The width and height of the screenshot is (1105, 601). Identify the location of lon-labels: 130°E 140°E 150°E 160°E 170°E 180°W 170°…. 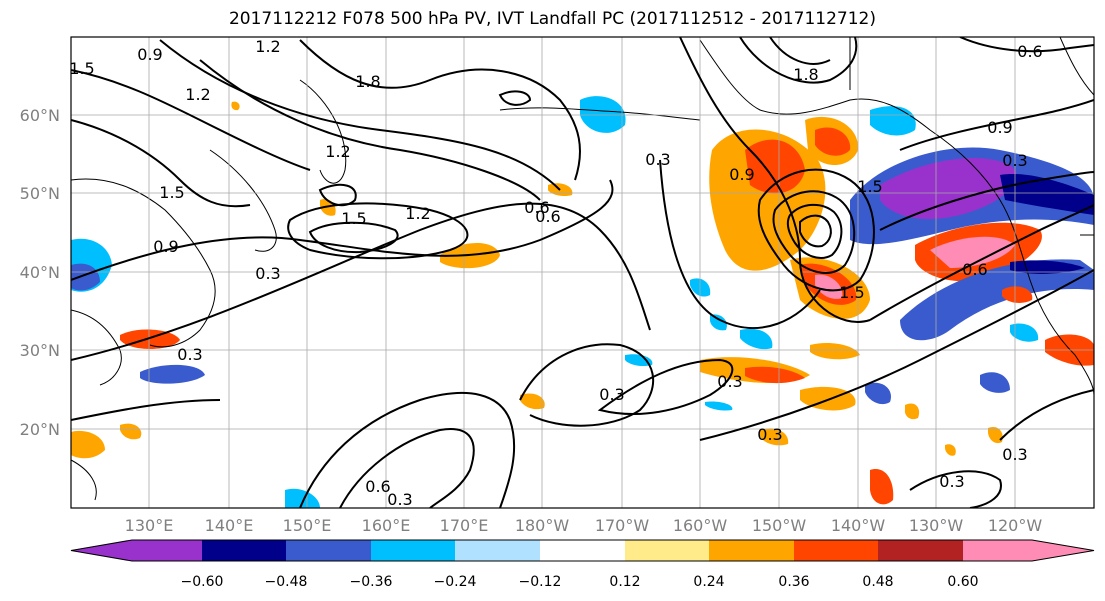
(584, 525).